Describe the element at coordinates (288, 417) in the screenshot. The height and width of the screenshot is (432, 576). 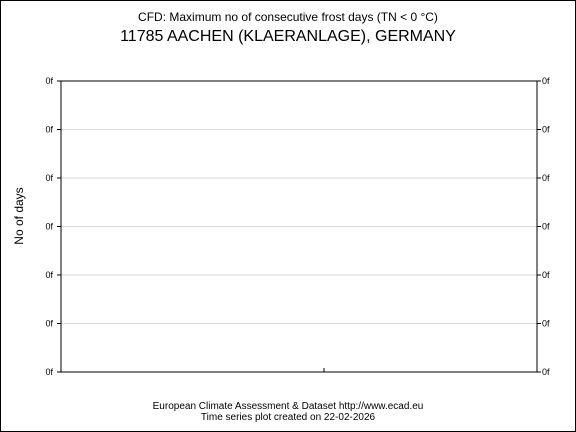
I see `footer-created: Time series plot created on 22-02-2026` at that location.